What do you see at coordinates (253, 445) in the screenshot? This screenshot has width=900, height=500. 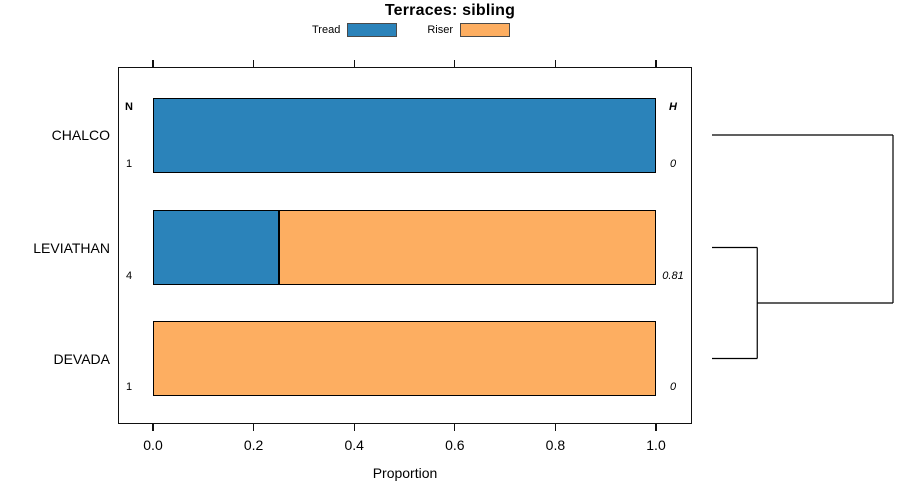 I see `x-axis-tick-label: 0.2` at bounding box center [253, 445].